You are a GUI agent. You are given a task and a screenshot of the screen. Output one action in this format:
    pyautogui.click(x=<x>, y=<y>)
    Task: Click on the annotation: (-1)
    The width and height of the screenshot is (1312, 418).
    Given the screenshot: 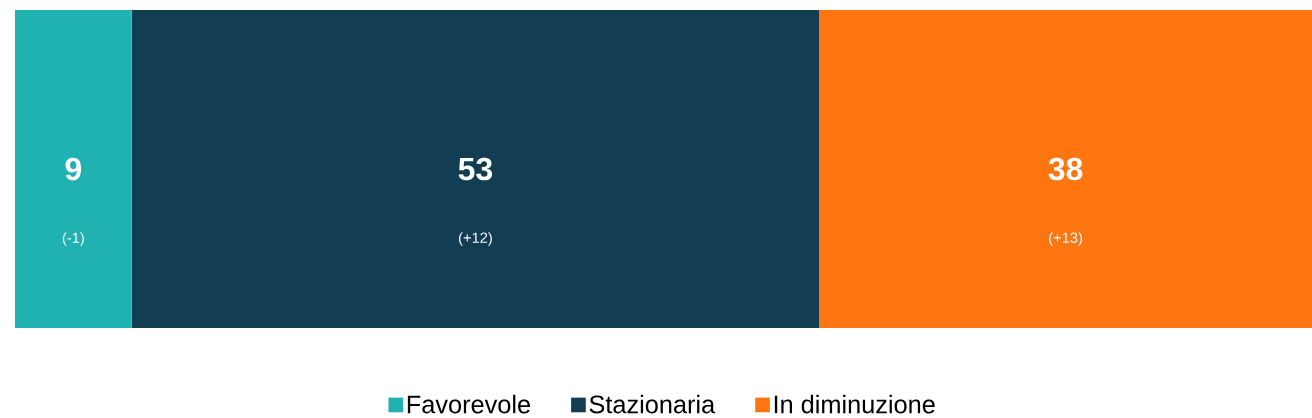 What is the action you would take?
    pyautogui.click(x=73, y=239)
    